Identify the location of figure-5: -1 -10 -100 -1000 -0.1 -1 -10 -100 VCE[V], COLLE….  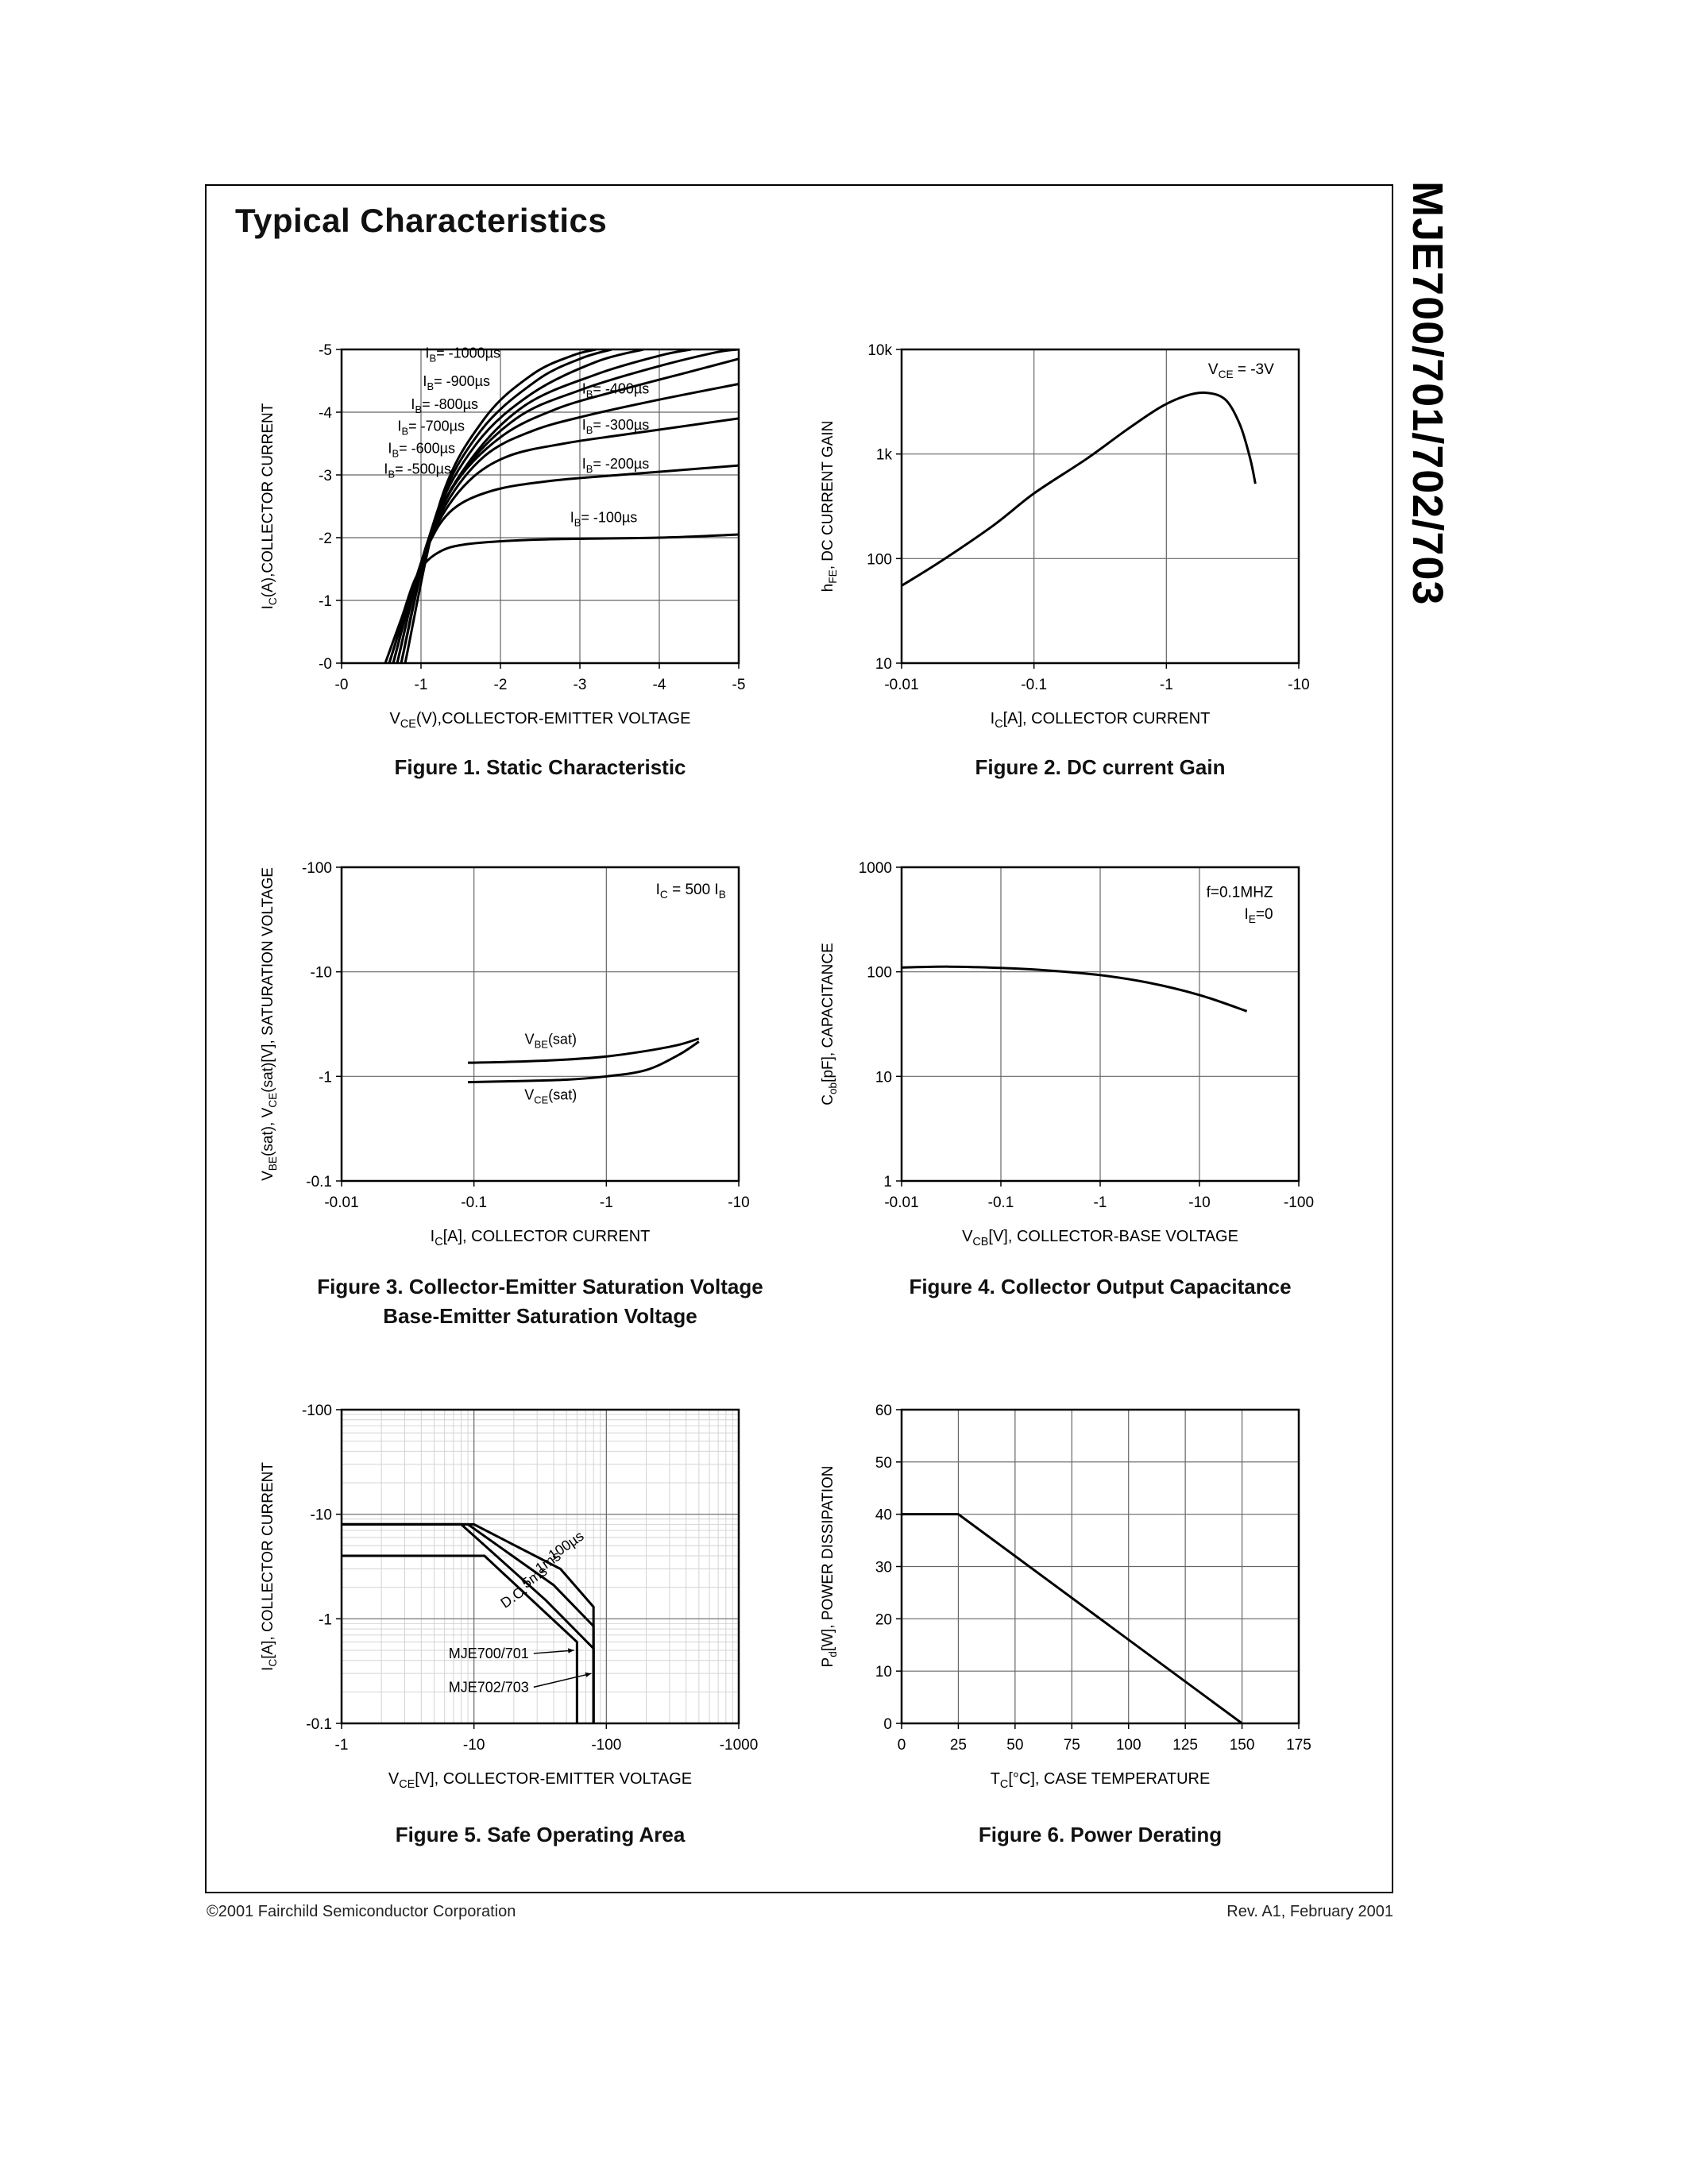
(512, 1592).